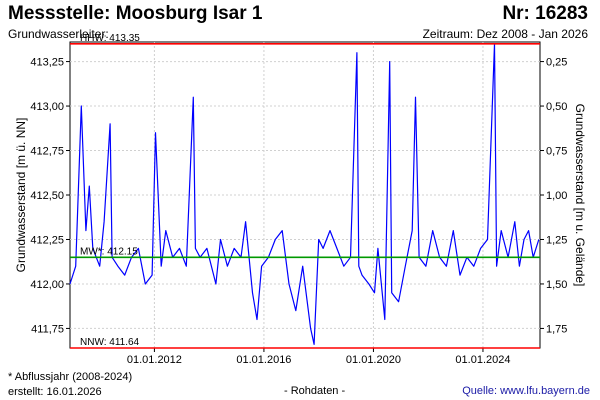  I want to click on x-tick-label: 01.01.2024, so click(482, 360).